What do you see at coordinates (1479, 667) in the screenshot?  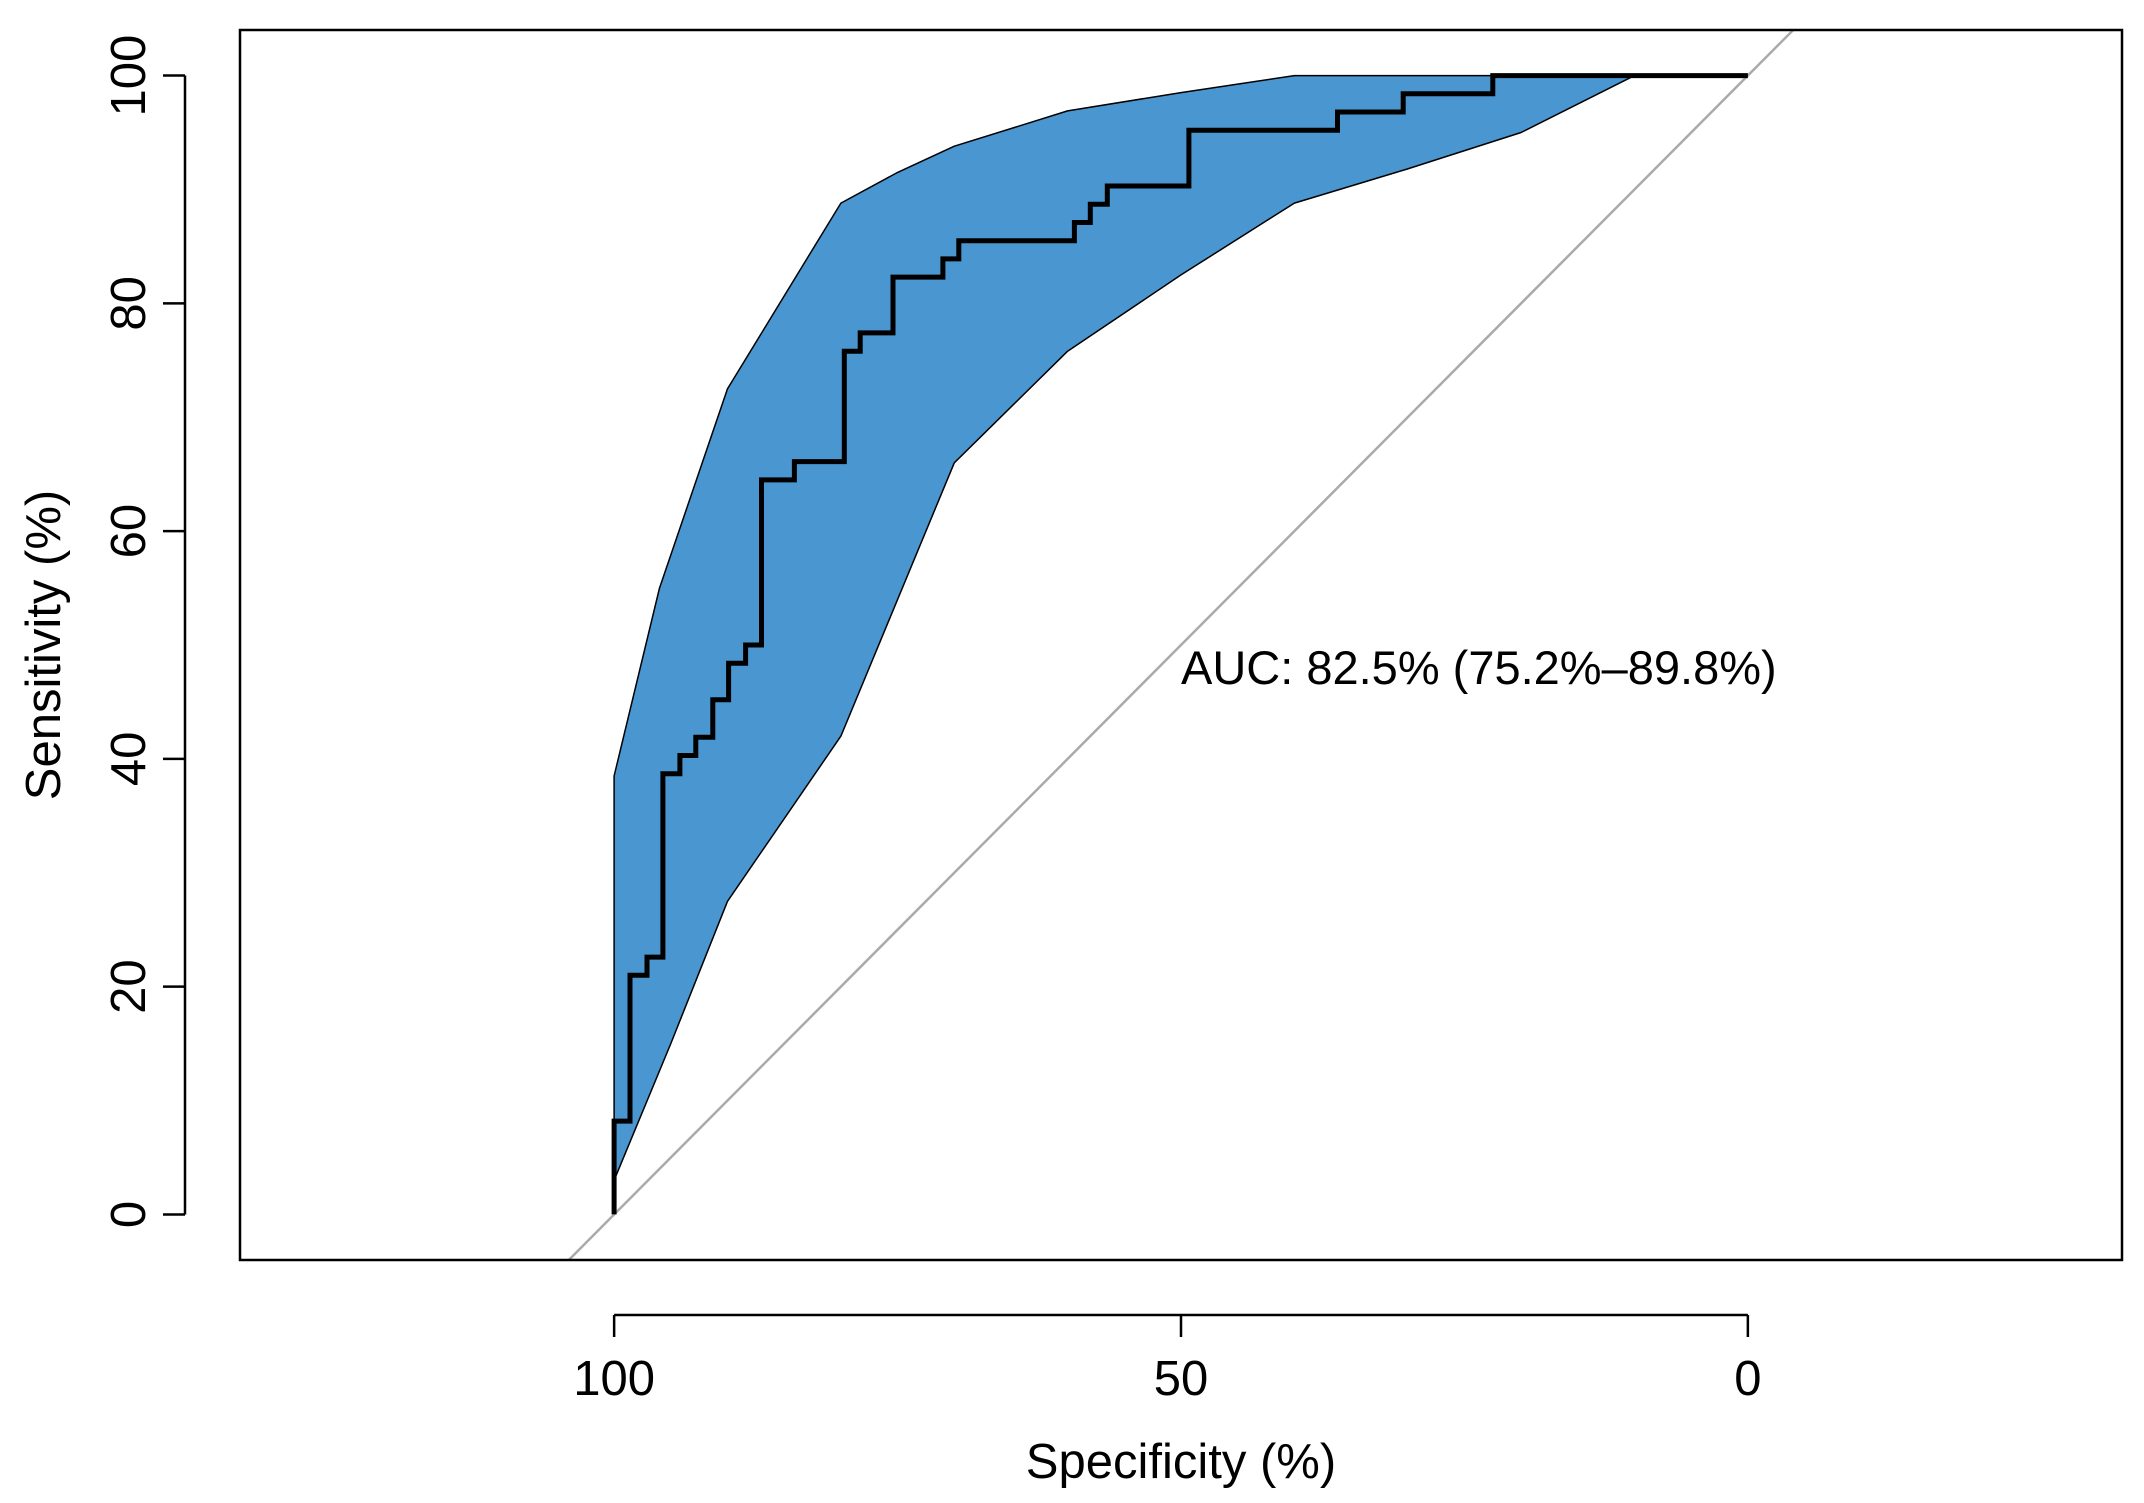 I see `auc-annotation: AUC: 82.5% (75.2%–89.8%)` at bounding box center [1479, 667].